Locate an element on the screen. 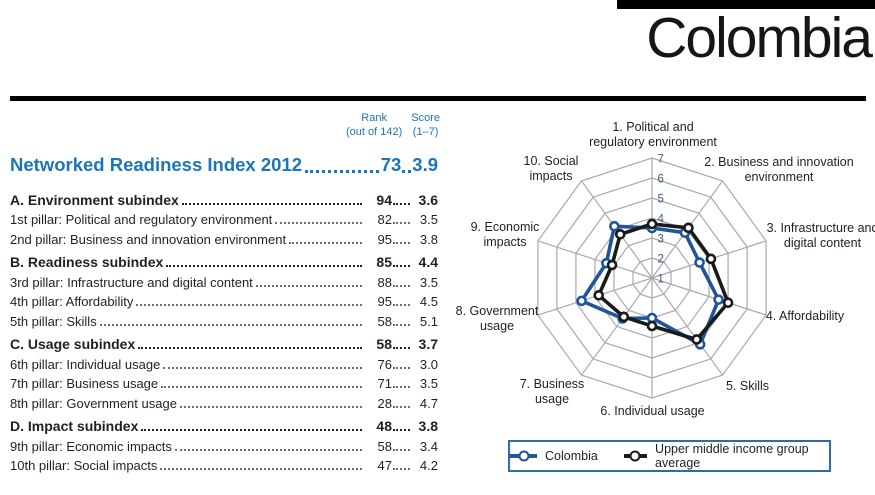 The height and width of the screenshot is (495, 875). radar-category-label: 10. Social impacts is located at coordinates (551, 168).